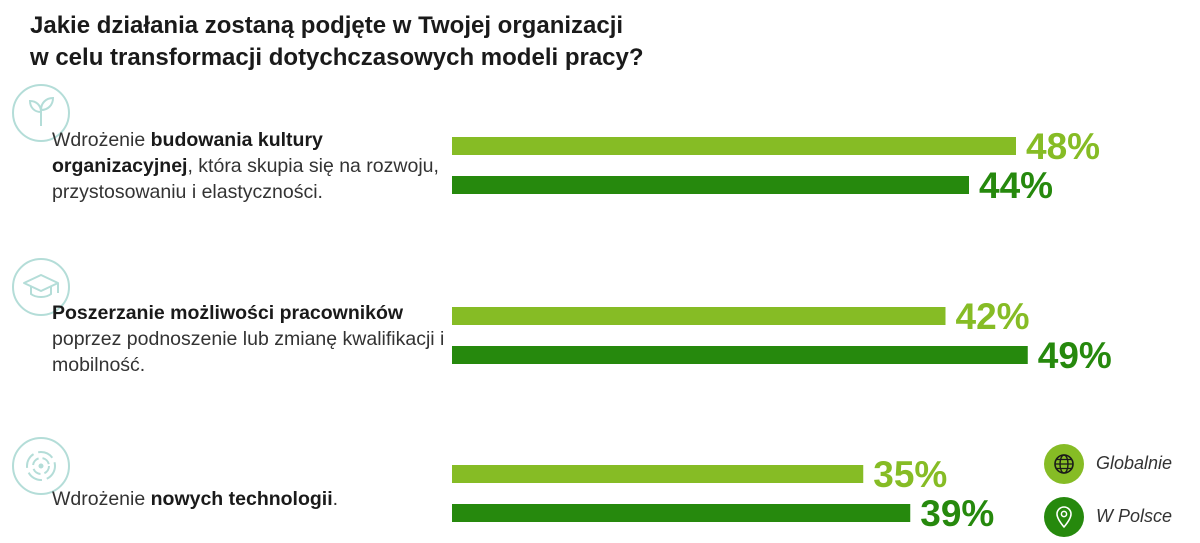 This screenshot has height=543, width=1200. I want to click on bar-label-poland-1: 49%, so click(1075, 355).